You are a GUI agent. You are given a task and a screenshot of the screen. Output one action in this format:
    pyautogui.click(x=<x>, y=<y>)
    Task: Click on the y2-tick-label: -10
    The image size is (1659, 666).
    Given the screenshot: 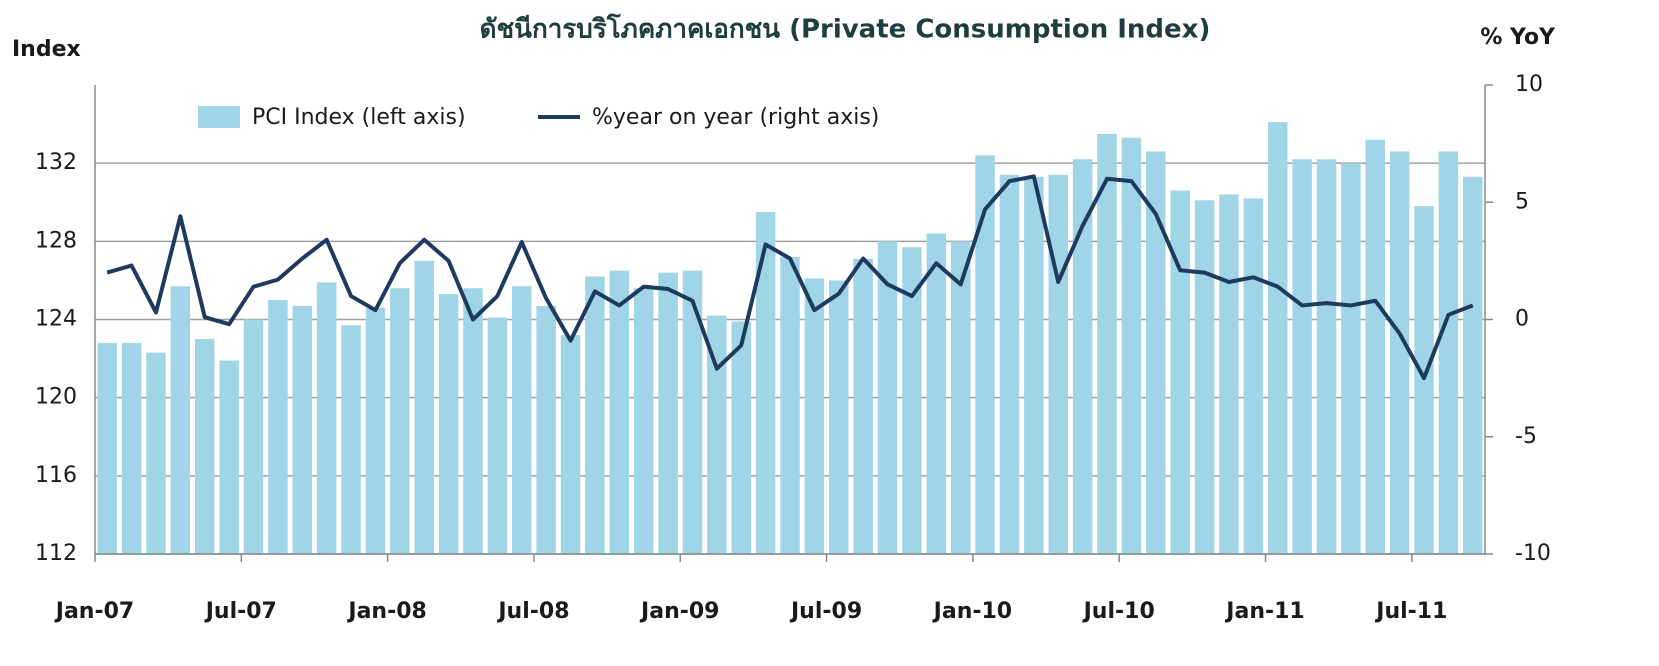 What is the action you would take?
    pyautogui.click(x=1533, y=553)
    